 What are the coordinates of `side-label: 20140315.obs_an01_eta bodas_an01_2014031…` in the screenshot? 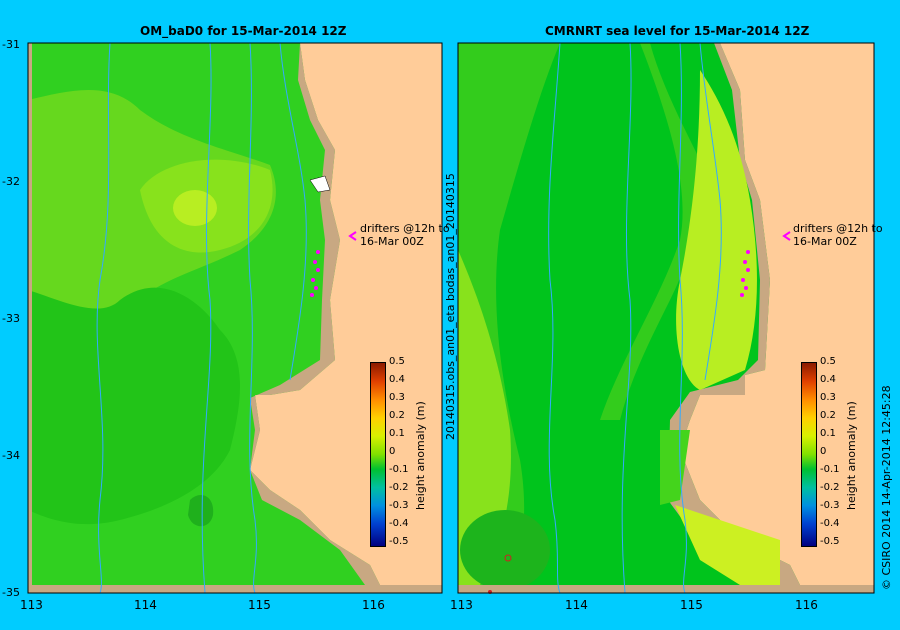 It's located at (450, 306).